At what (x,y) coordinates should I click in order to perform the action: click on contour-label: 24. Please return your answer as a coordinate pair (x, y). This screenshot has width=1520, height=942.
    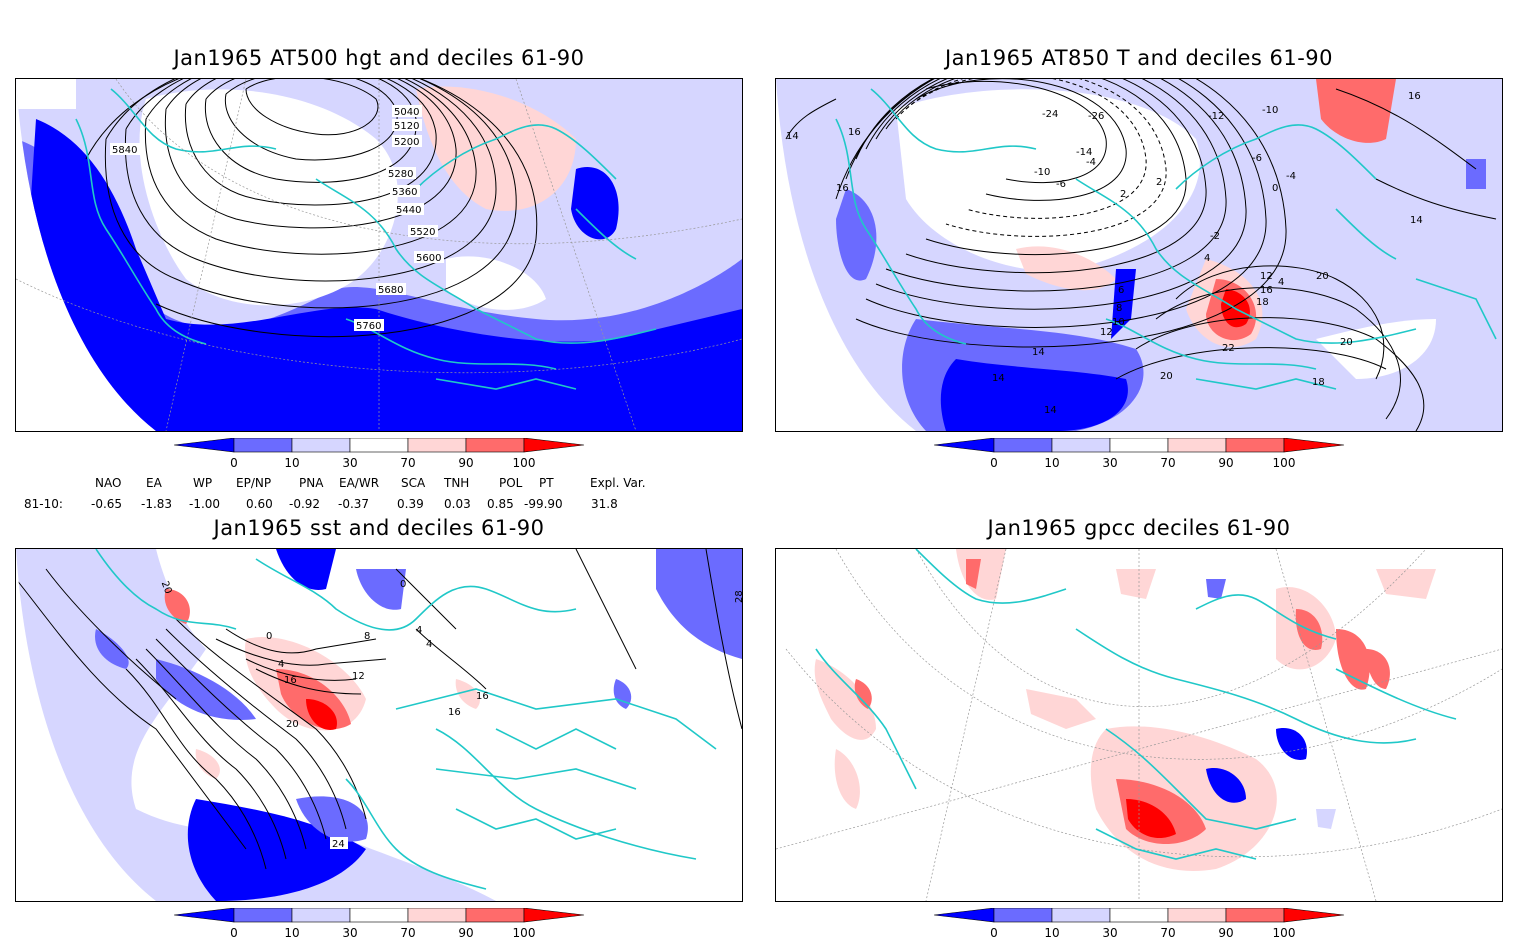
    Looking at the image, I should click on (338, 844).